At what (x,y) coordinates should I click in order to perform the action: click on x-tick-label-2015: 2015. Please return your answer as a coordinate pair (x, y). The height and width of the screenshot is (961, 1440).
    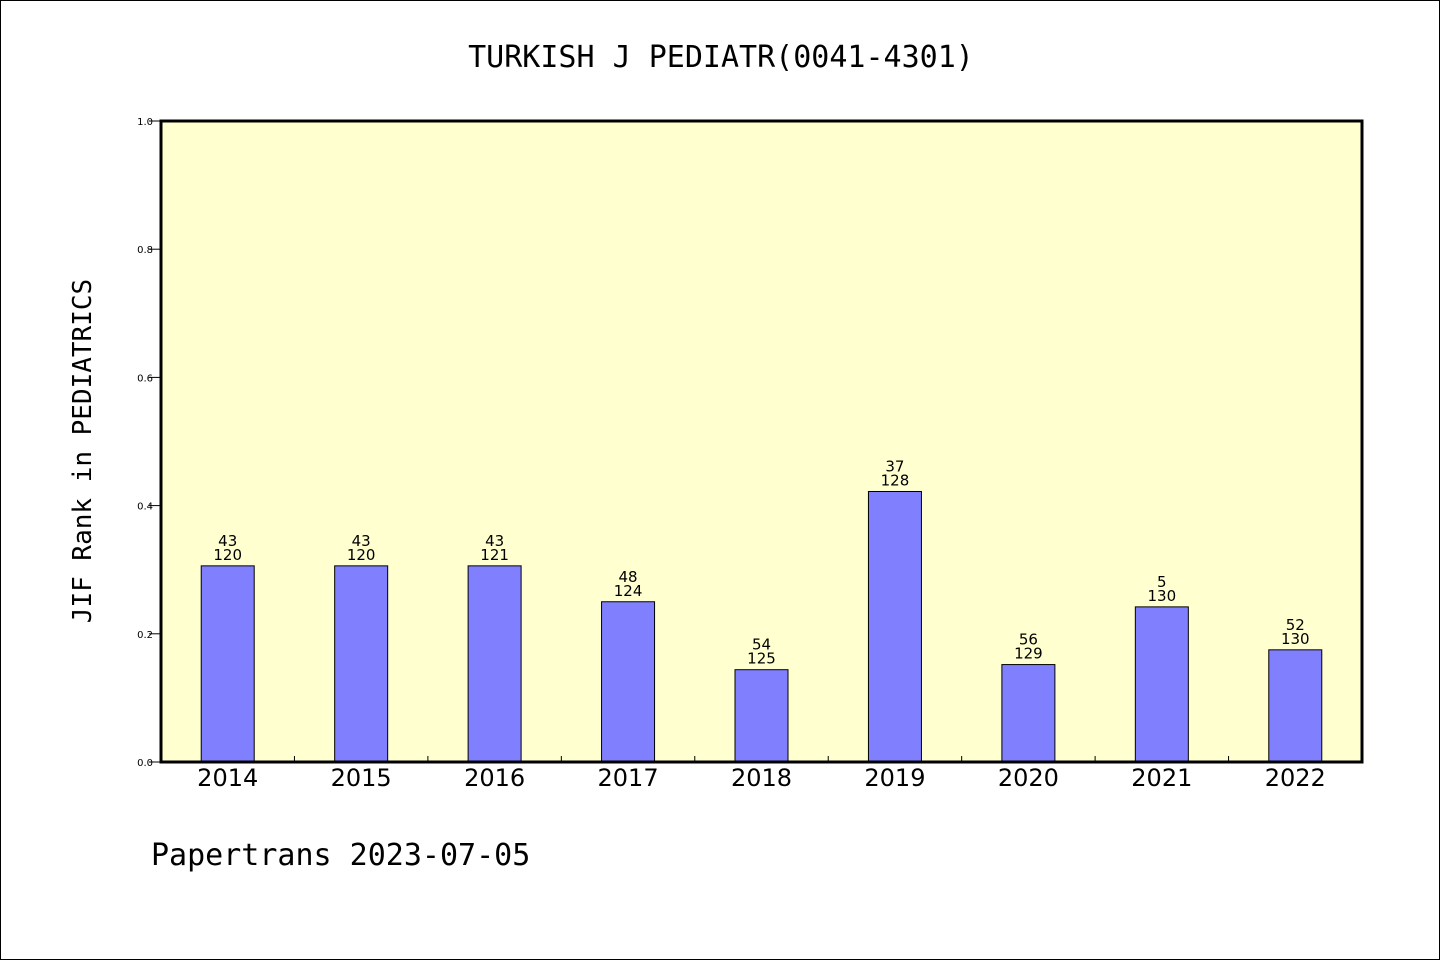
    Looking at the image, I should click on (361, 778).